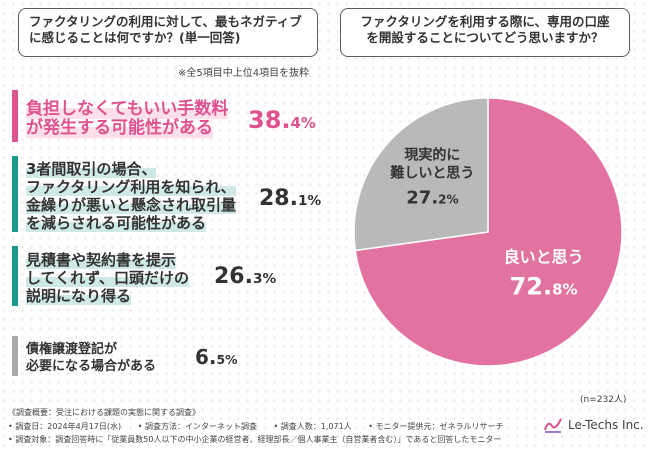  Describe the element at coordinates (606, 425) in the screenshot. I see `logo-text: Le-Techs Inc.` at that location.